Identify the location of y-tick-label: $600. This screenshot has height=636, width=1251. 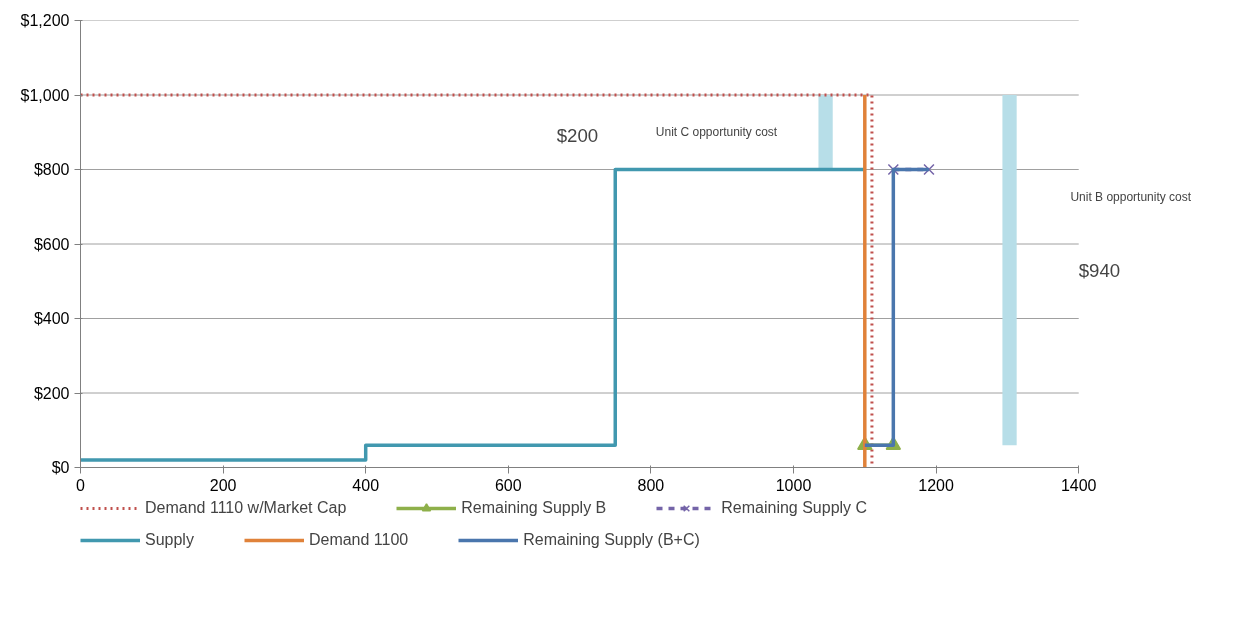
(51, 244).